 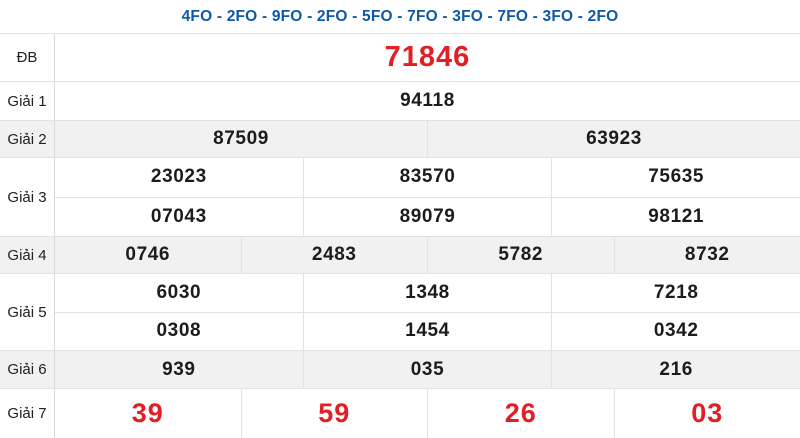 I want to click on prize-row: Giải 7 39 59 26 03, so click(x=400, y=413).